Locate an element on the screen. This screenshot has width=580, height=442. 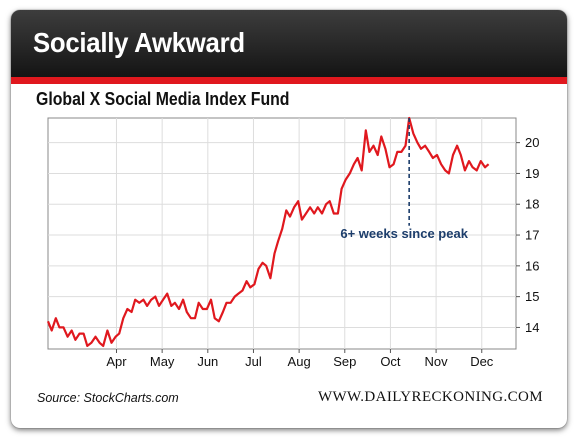
x-tick-label: Nov is located at coordinates (437, 361).